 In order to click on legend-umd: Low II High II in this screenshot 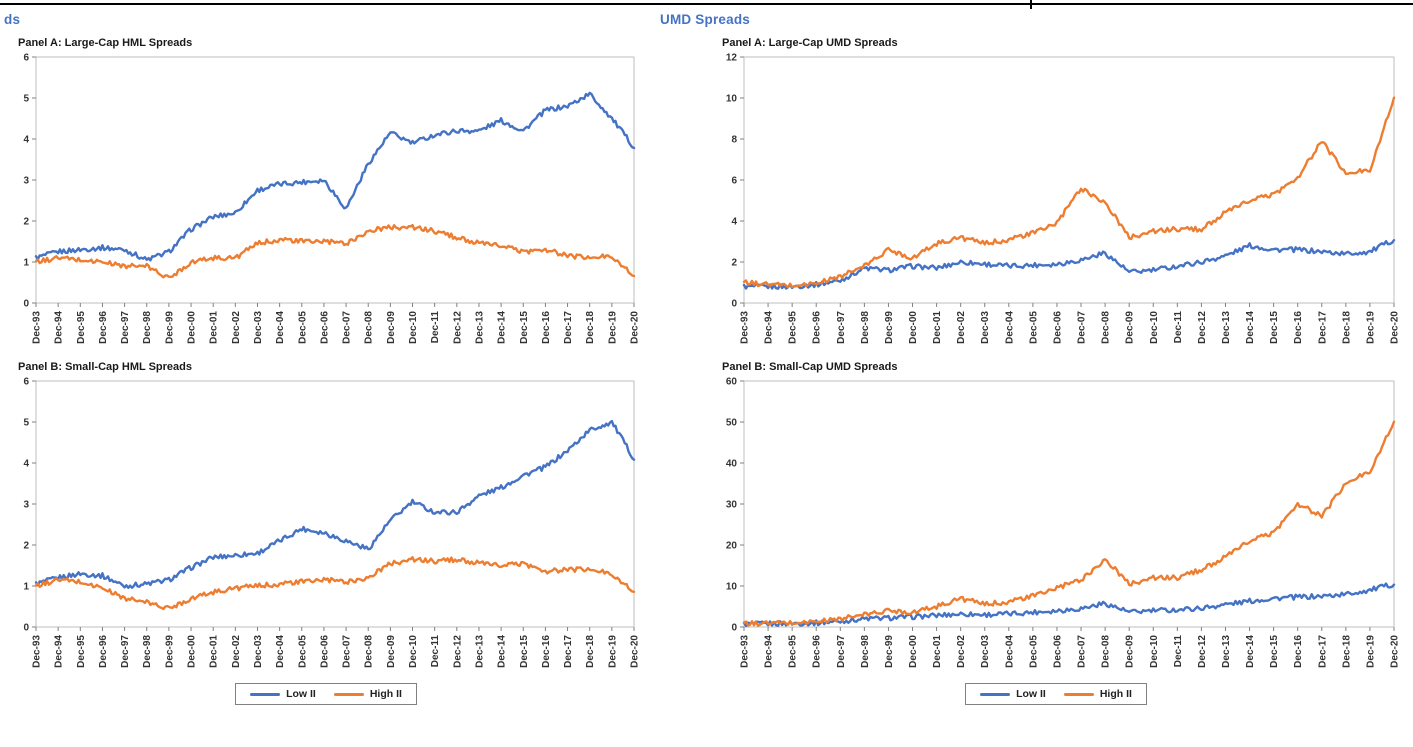, I will do `click(1056, 694)`.